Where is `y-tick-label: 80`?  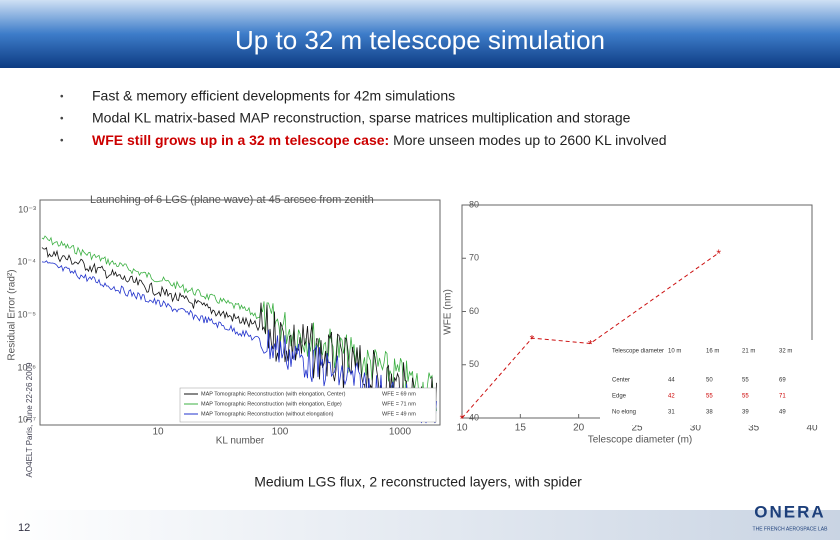 y-tick-label: 80 is located at coordinates (474, 204).